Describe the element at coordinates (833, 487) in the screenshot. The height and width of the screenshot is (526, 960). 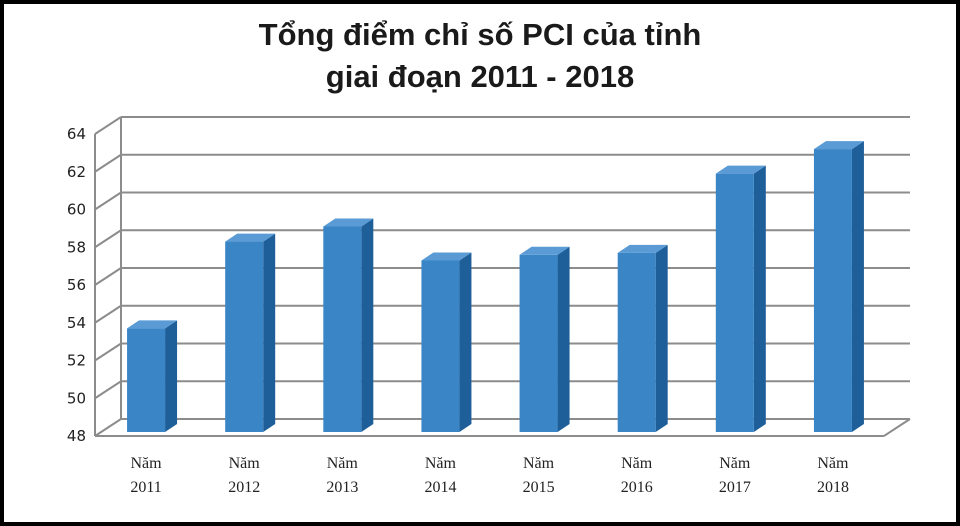
I see `x-tick-label-7-1: 2018` at that location.